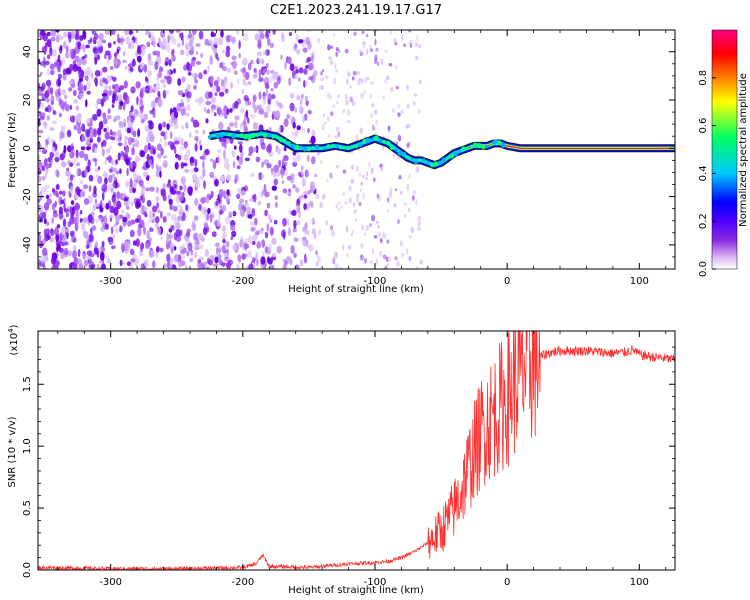 The height and width of the screenshot is (600, 750). I want to click on colorbar-label: Normalized spectral amplitude, so click(743, 150).